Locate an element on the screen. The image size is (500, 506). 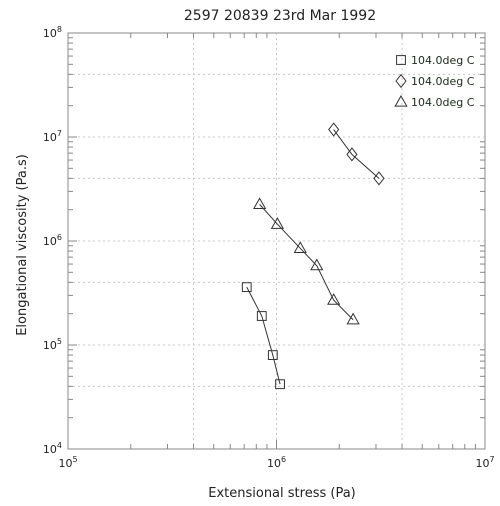
x-tick-label: 10⁵ is located at coordinates (67, 462).